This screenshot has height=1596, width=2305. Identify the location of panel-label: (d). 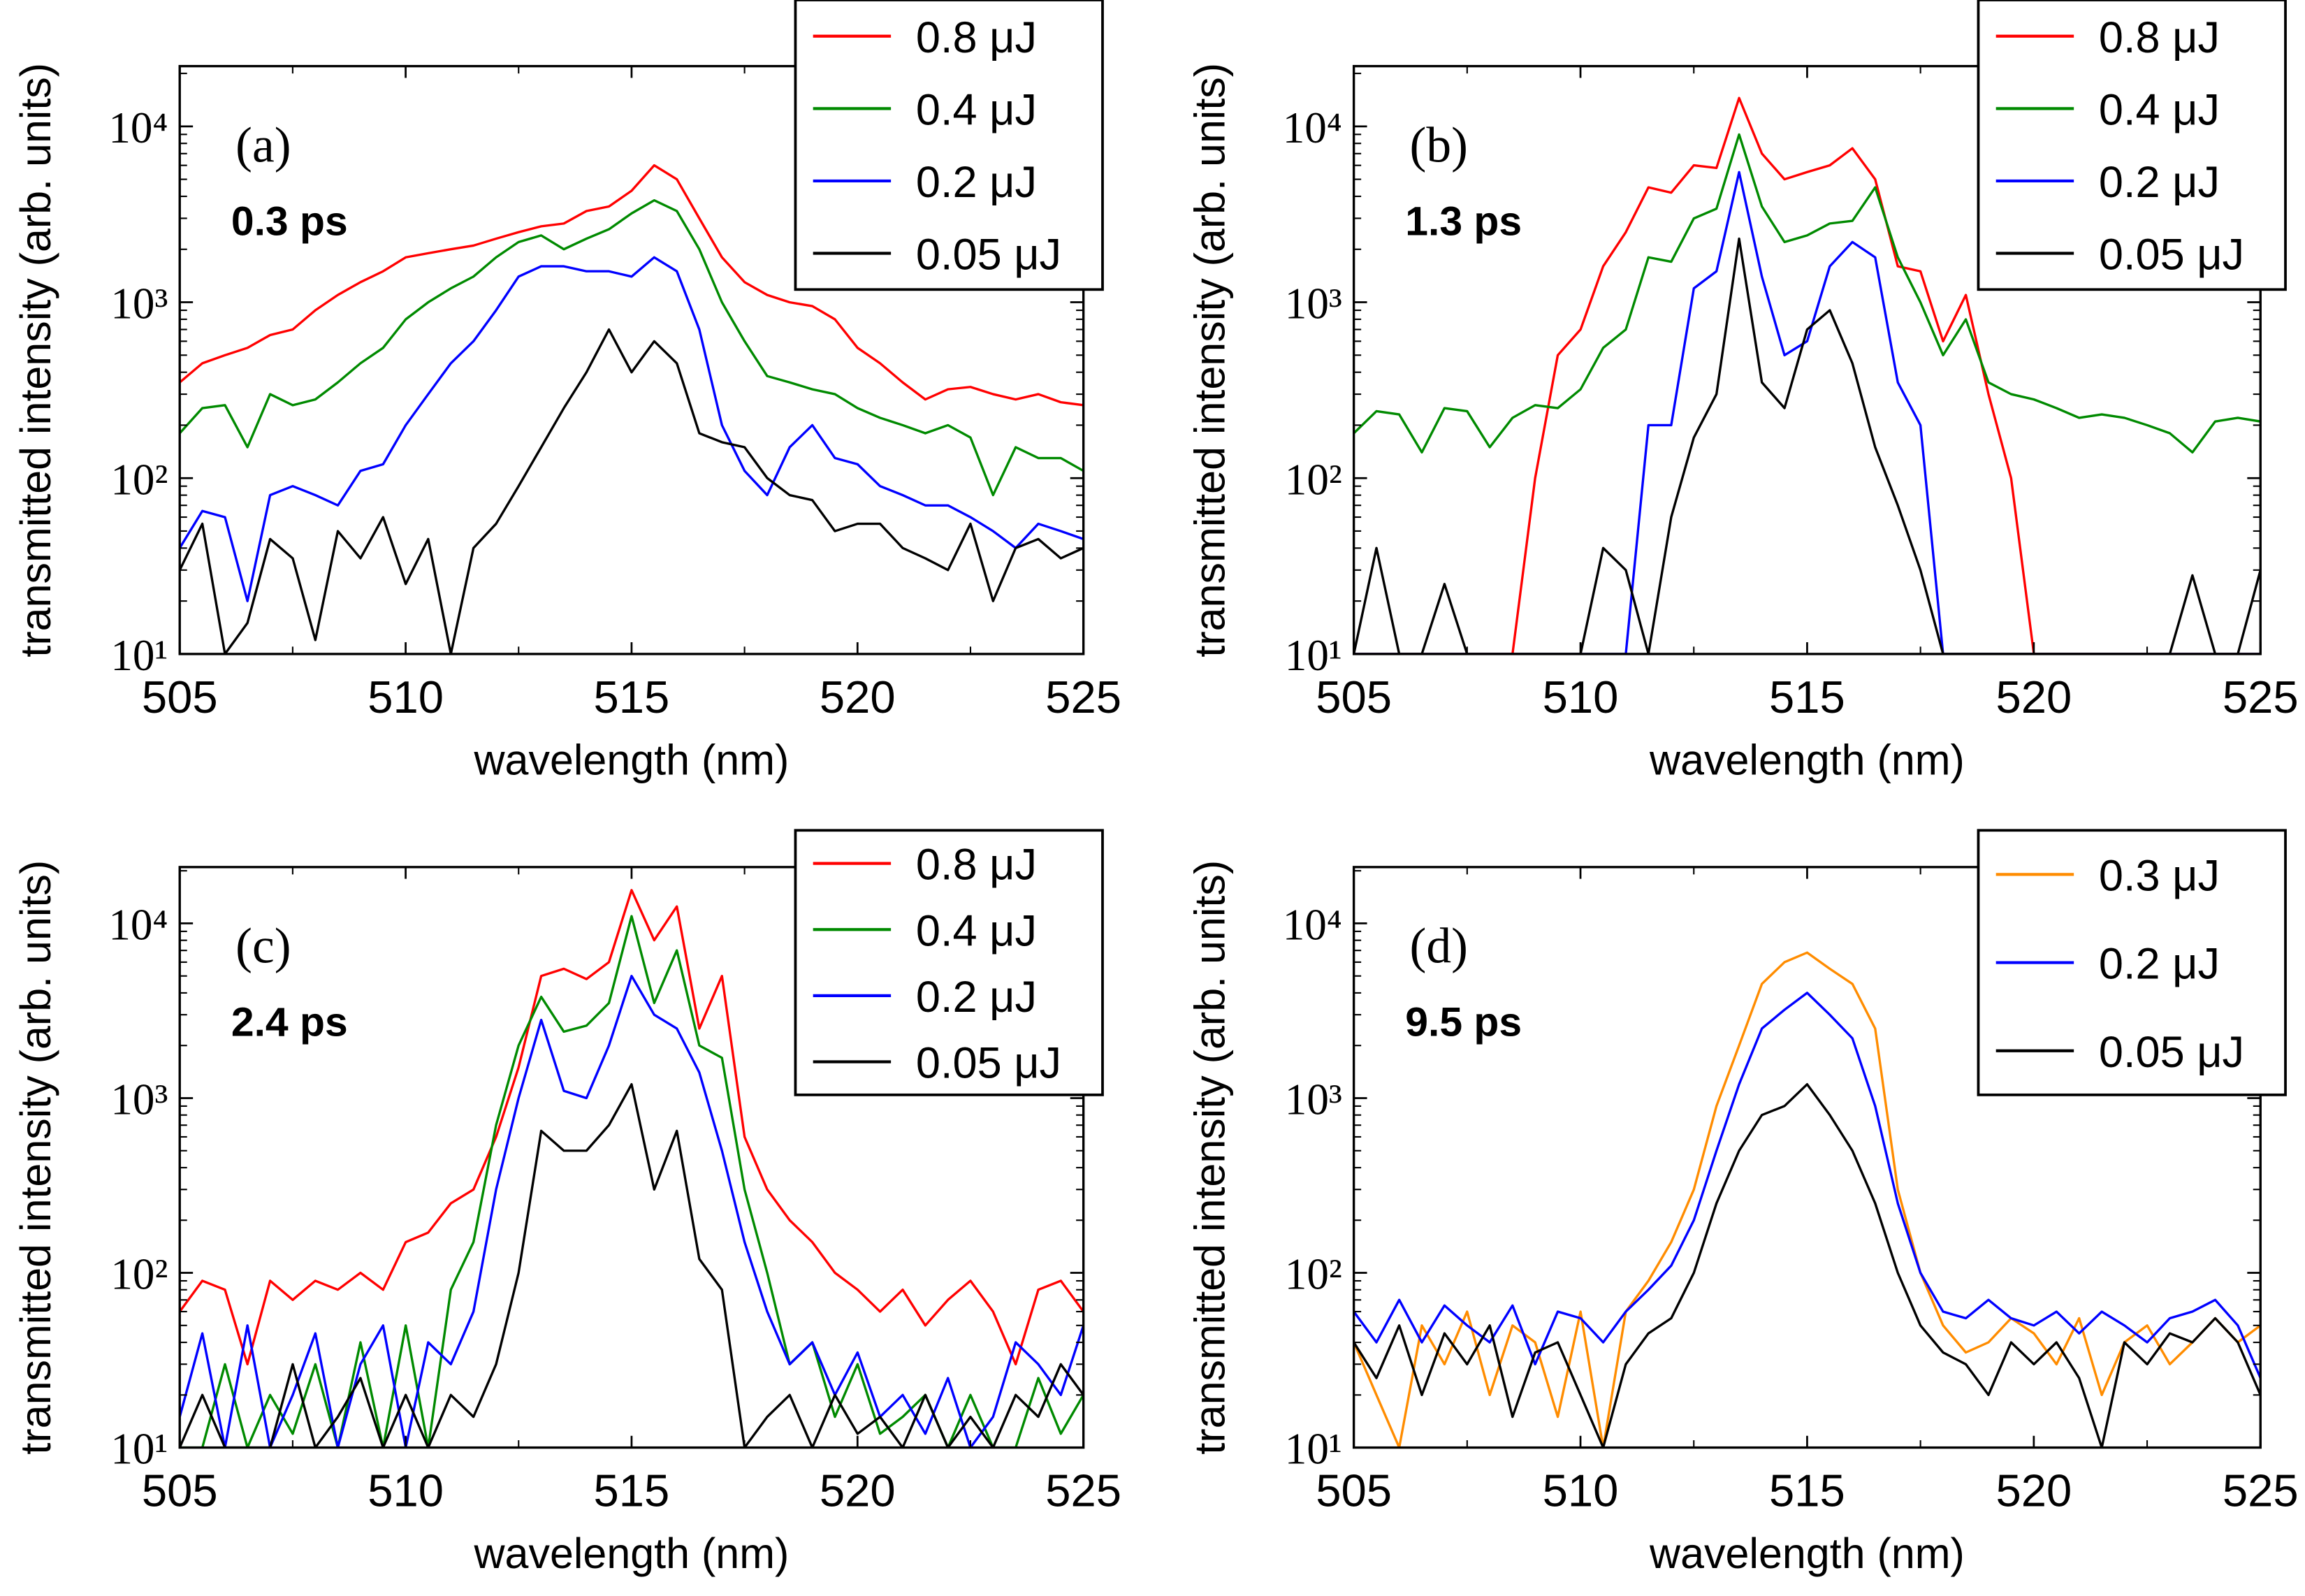
(1439, 946).